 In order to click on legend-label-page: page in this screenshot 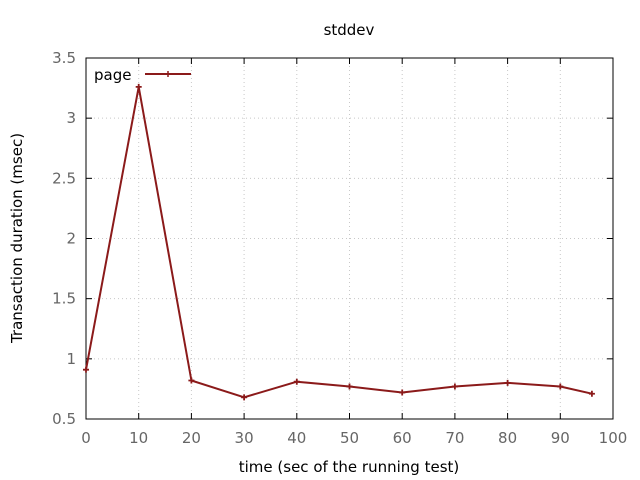, I will do `click(112, 75)`.